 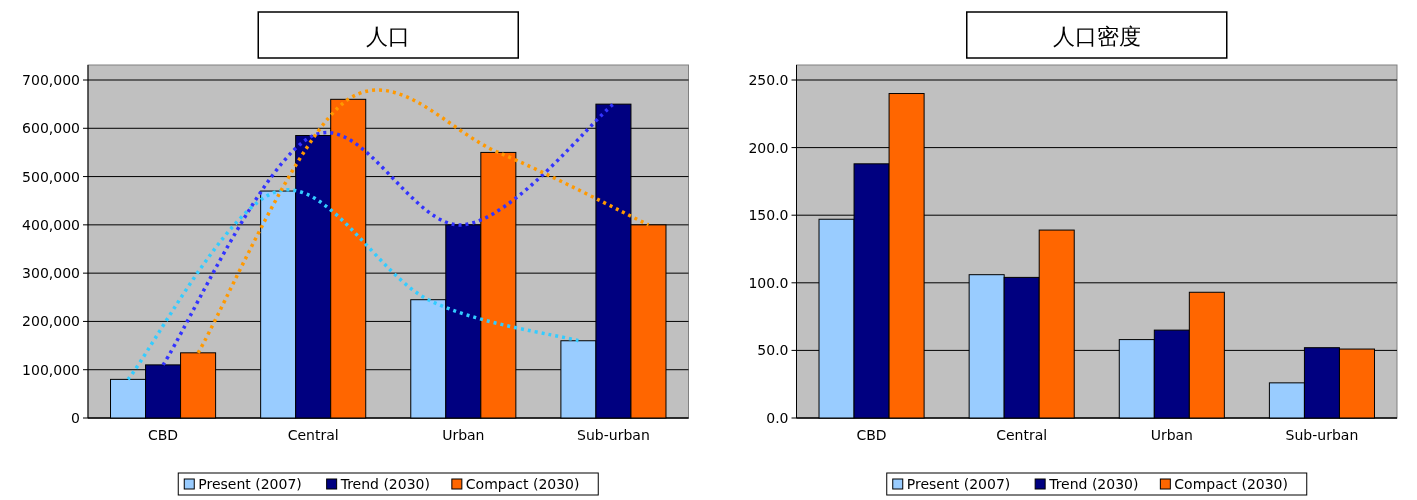 I want to click on y-tick-label: 0.0, so click(x=777, y=418).